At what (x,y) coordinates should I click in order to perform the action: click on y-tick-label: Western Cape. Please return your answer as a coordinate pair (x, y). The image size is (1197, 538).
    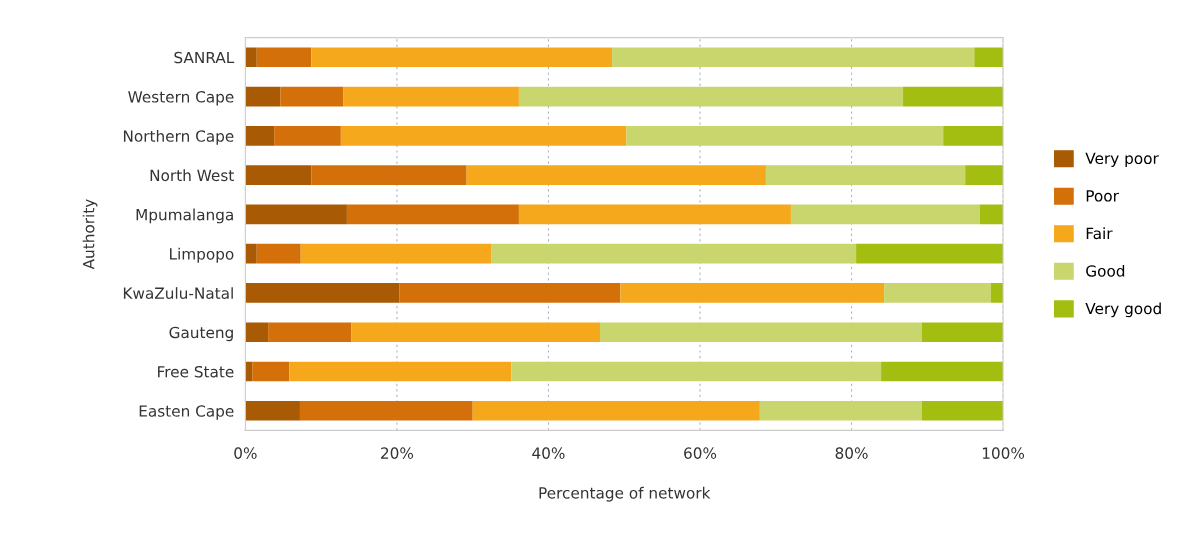
    Looking at the image, I should click on (181, 98).